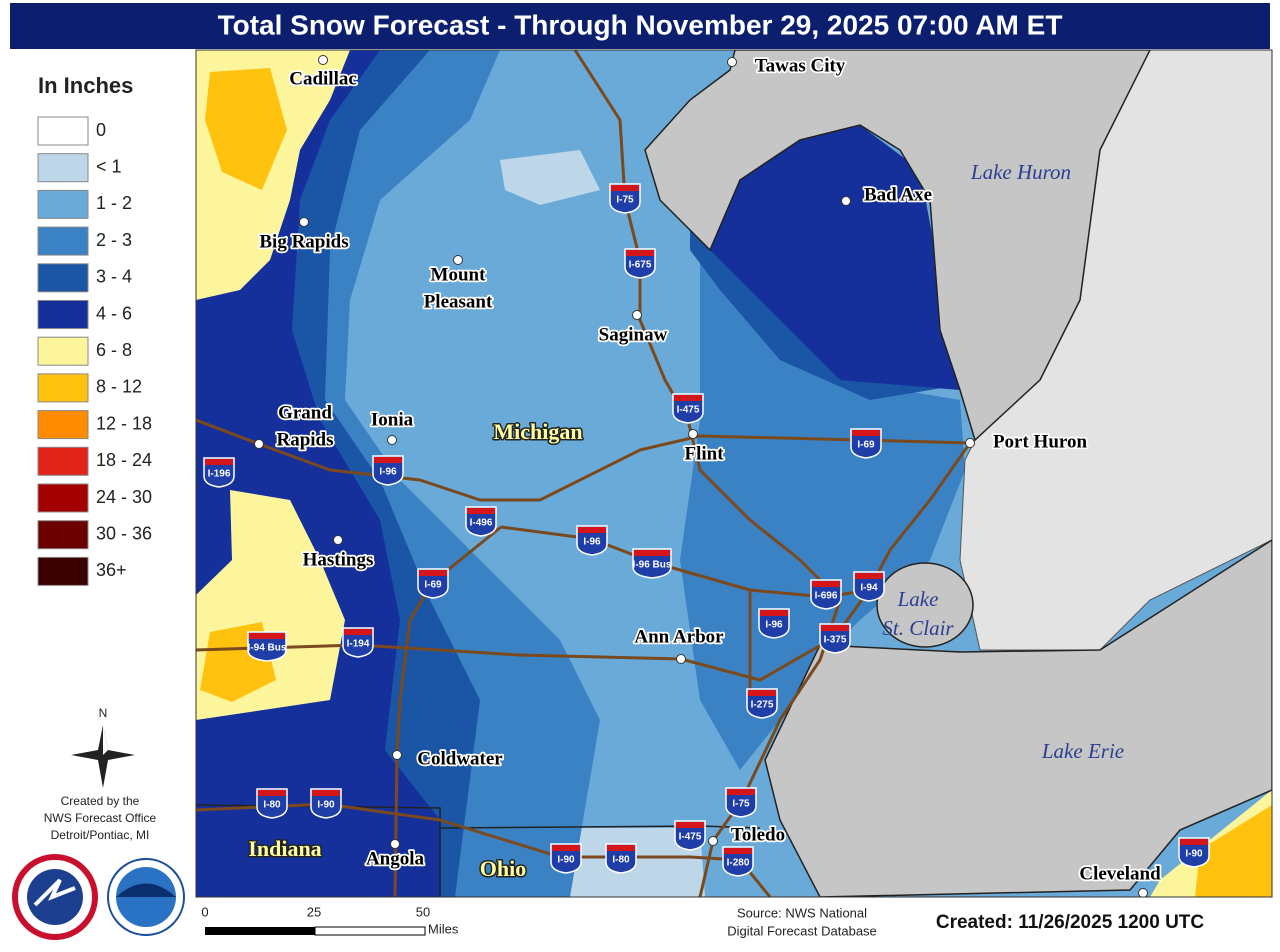 This screenshot has width=1280, height=952. I want to click on legend-label: 1 - 2, so click(114, 203).